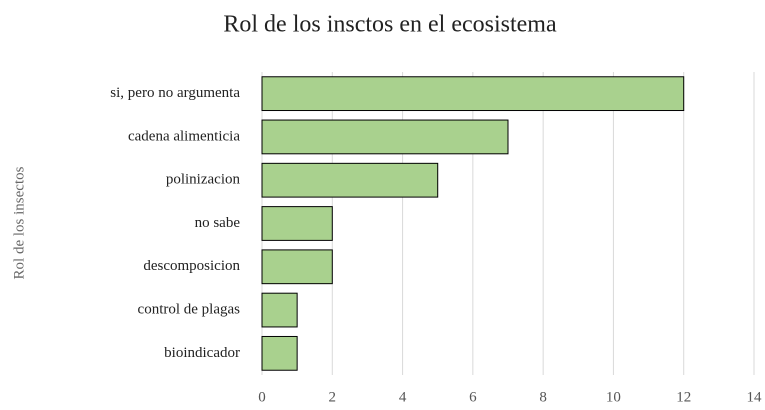  What do you see at coordinates (175, 93) in the screenshot?
I see `y-tick-label: si, pero no argumenta` at bounding box center [175, 93].